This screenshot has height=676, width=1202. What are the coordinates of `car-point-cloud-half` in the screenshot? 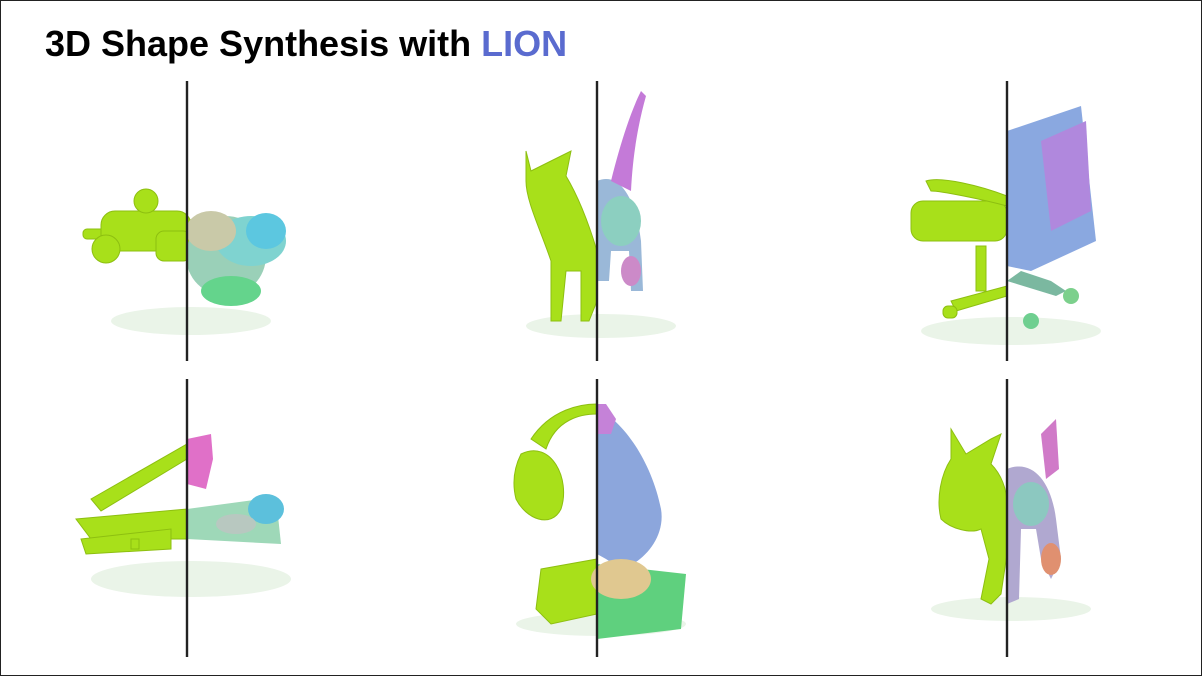 It's located at (236, 258).